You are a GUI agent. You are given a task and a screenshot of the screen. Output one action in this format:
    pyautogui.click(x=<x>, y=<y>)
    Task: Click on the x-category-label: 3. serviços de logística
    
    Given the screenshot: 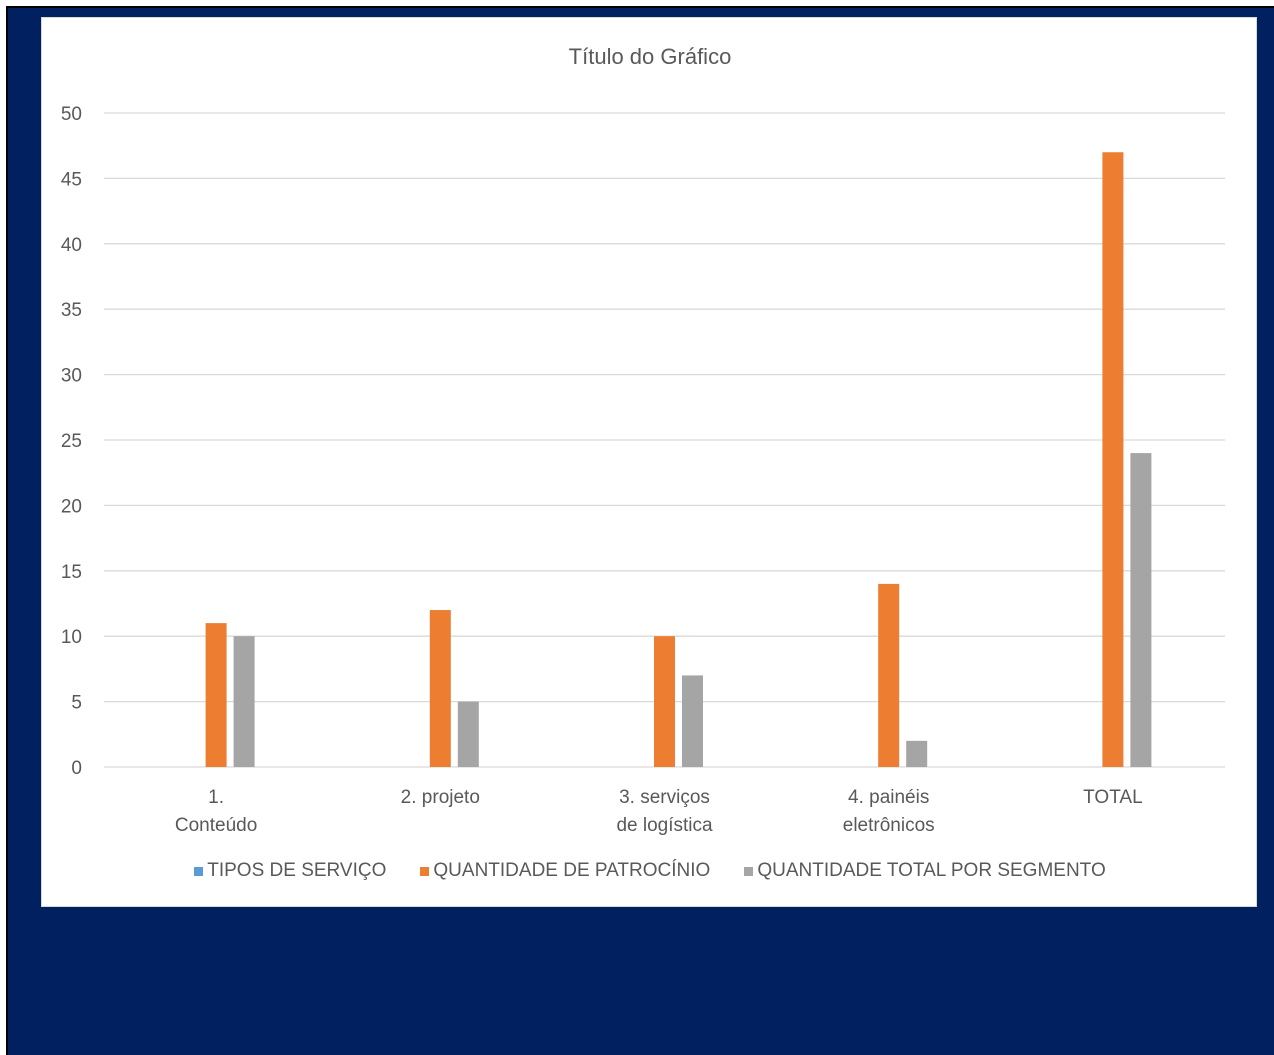 What is the action you would take?
    pyautogui.click(x=664, y=811)
    